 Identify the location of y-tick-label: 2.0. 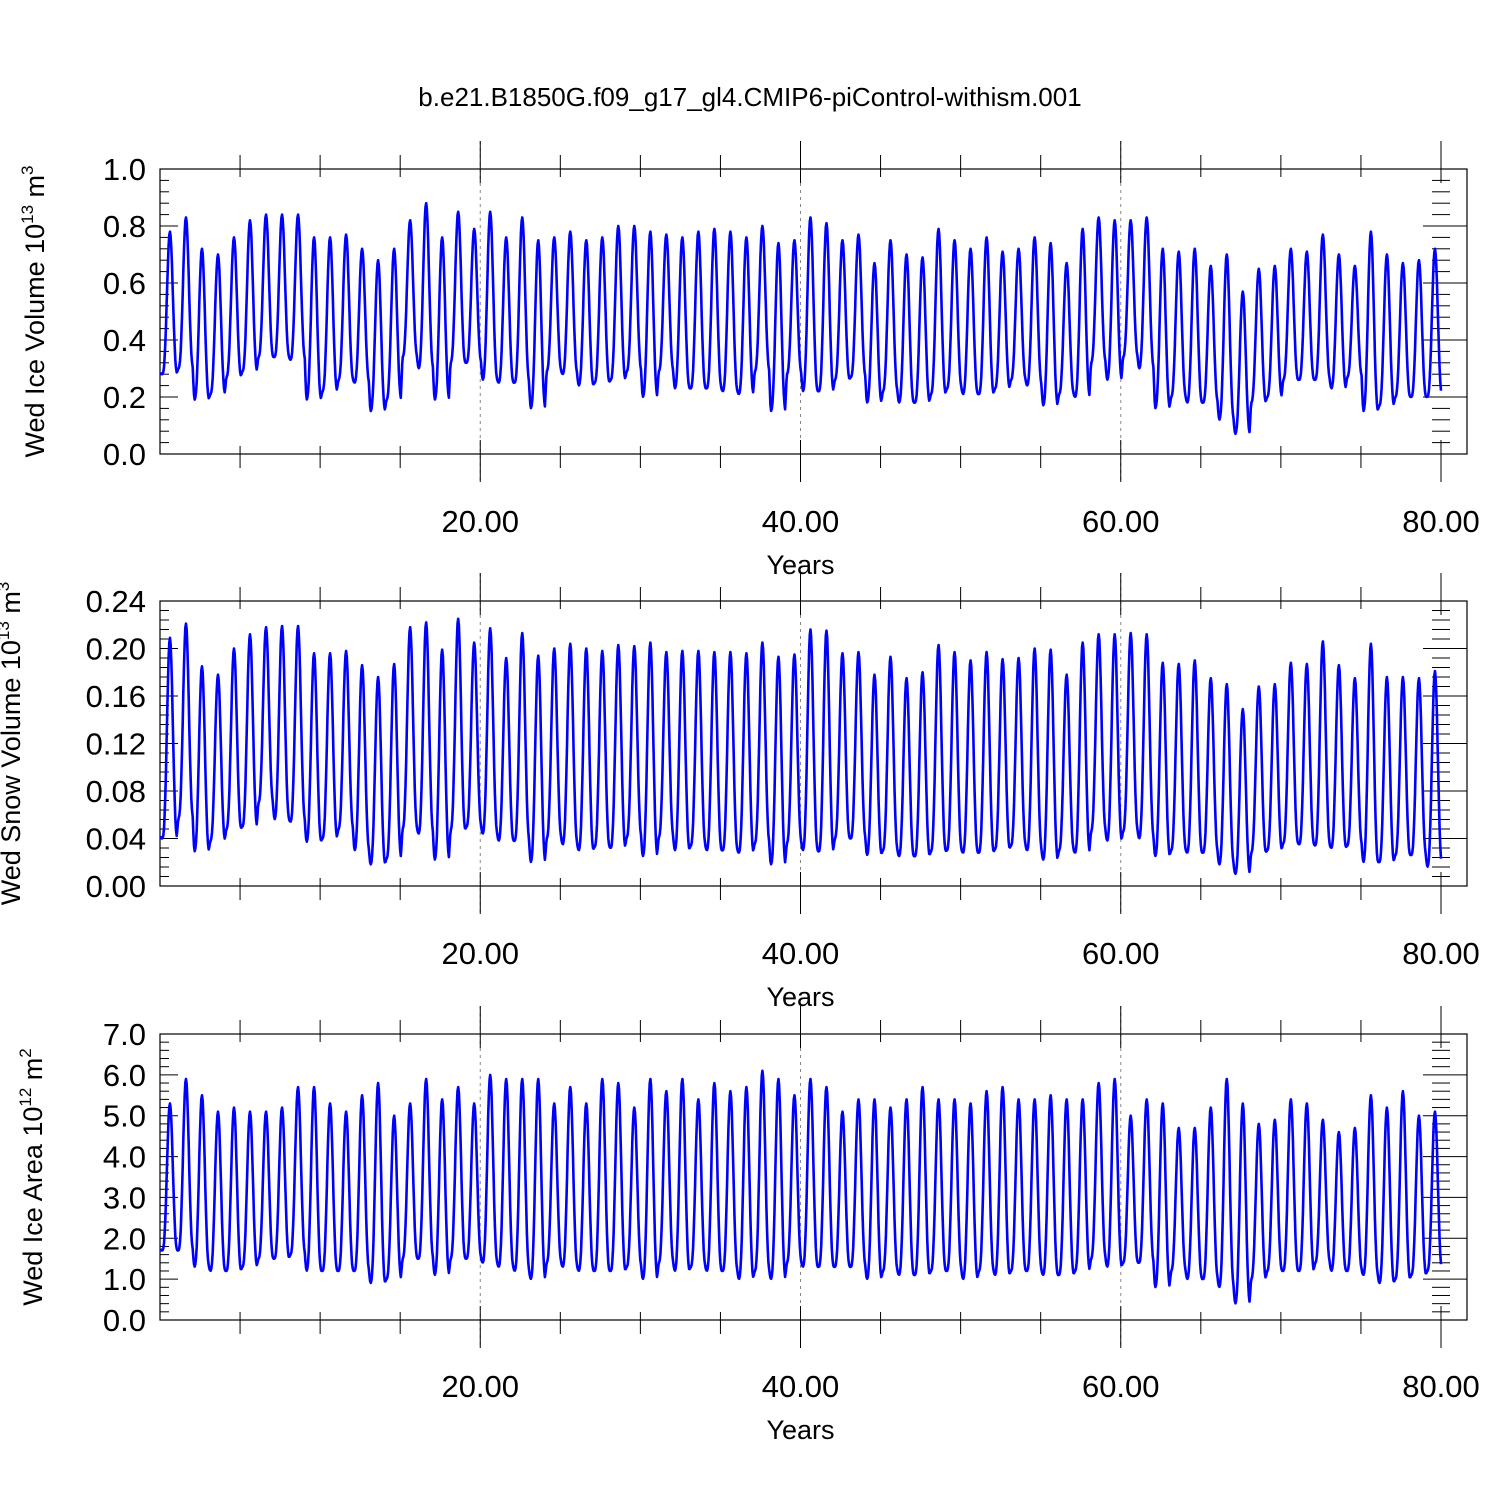
(124, 1238).